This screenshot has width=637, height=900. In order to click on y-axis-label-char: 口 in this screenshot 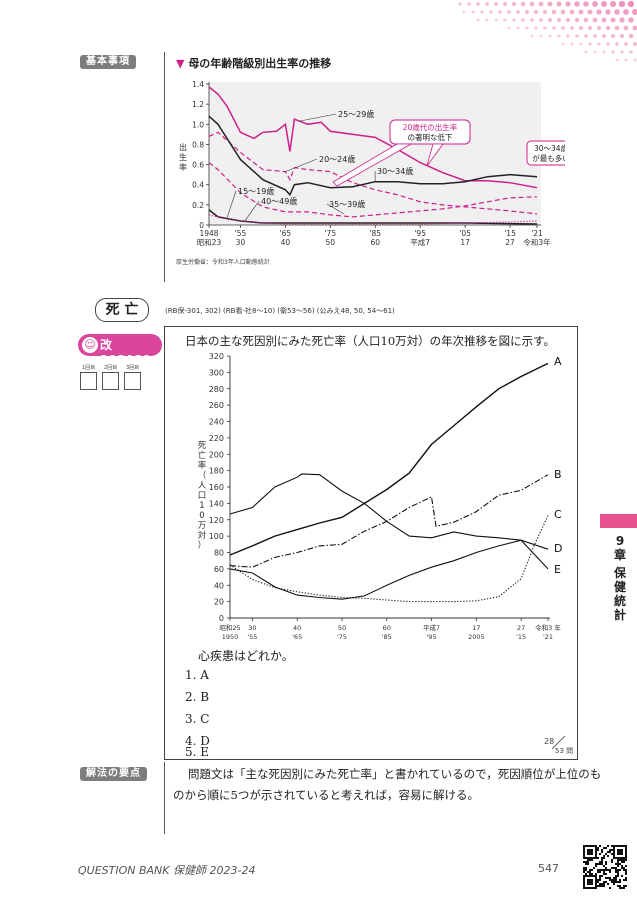, I will do `click(202, 496)`.